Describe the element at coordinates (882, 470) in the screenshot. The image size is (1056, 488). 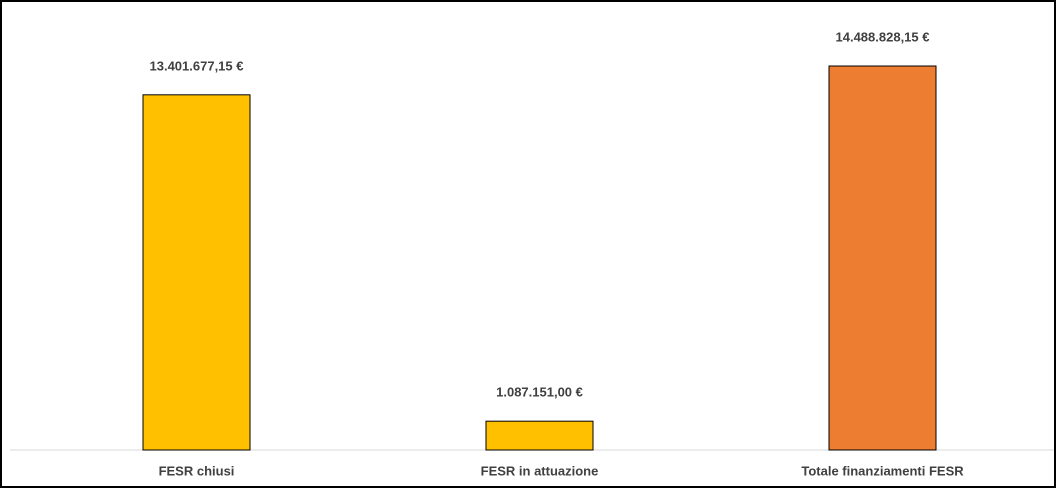
I see `x-tick-label: Totale finanziamenti FESR` at that location.